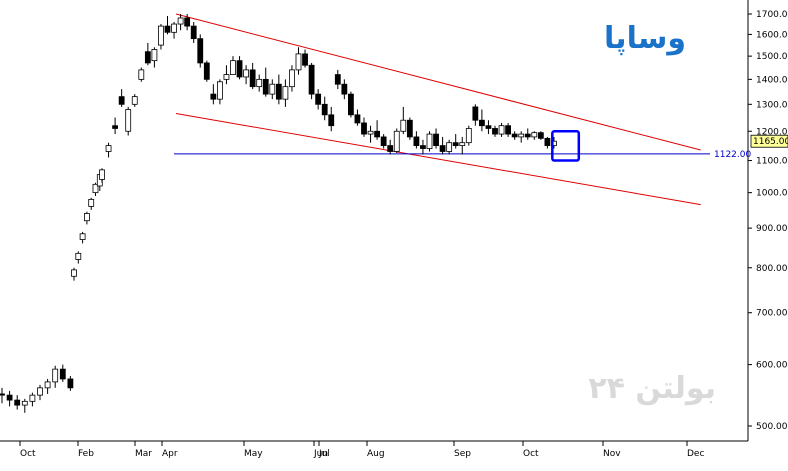  What do you see at coordinates (772, 194) in the screenshot?
I see `y-tick-label: 1000.00` at bounding box center [772, 194].